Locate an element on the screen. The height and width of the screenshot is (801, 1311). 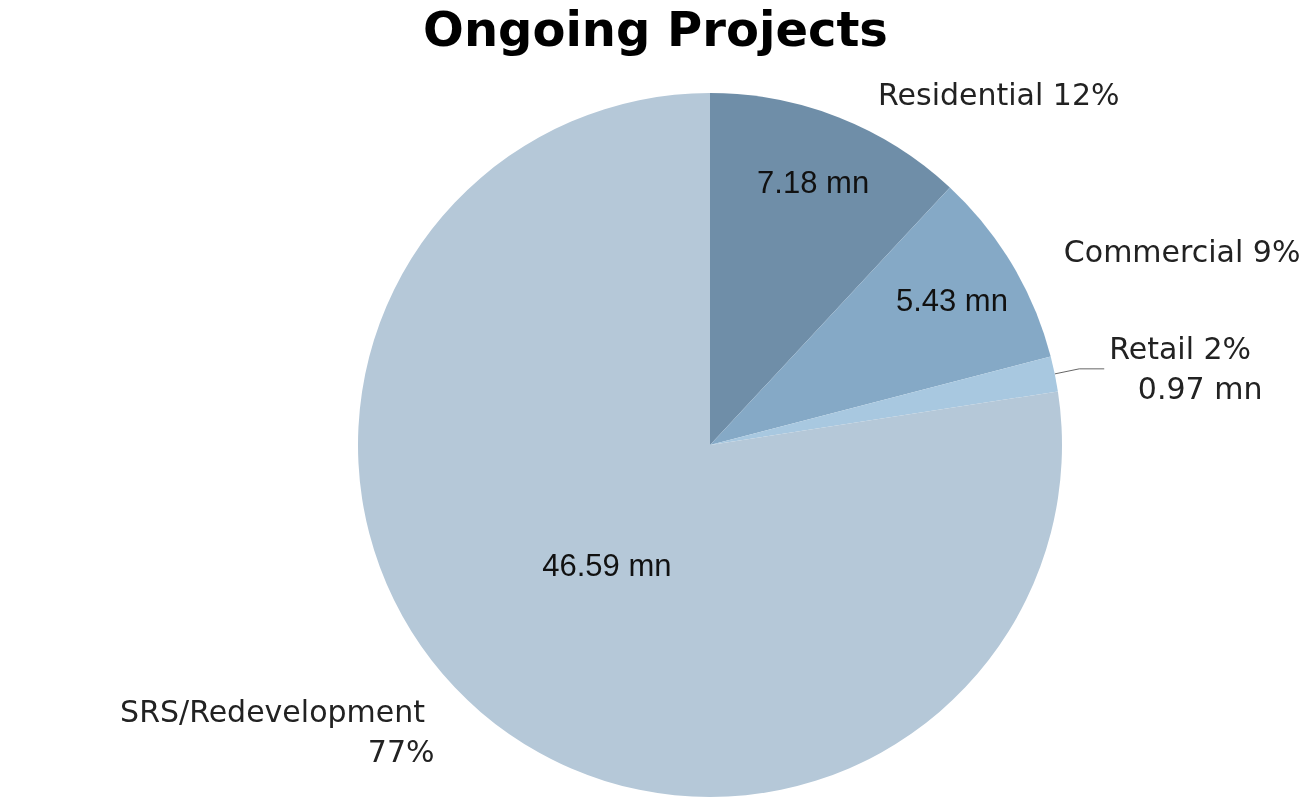
data-label: 5.43 mn is located at coordinates (951, 301).